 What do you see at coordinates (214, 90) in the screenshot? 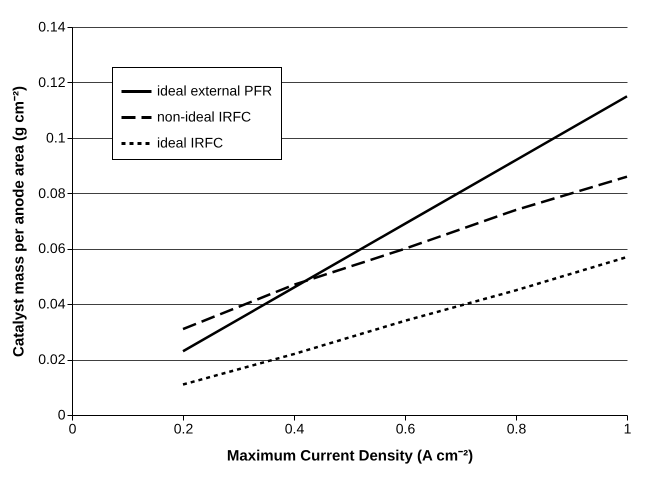
I see `legend-label: ideal external PFR` at bounding box center [214, 90].